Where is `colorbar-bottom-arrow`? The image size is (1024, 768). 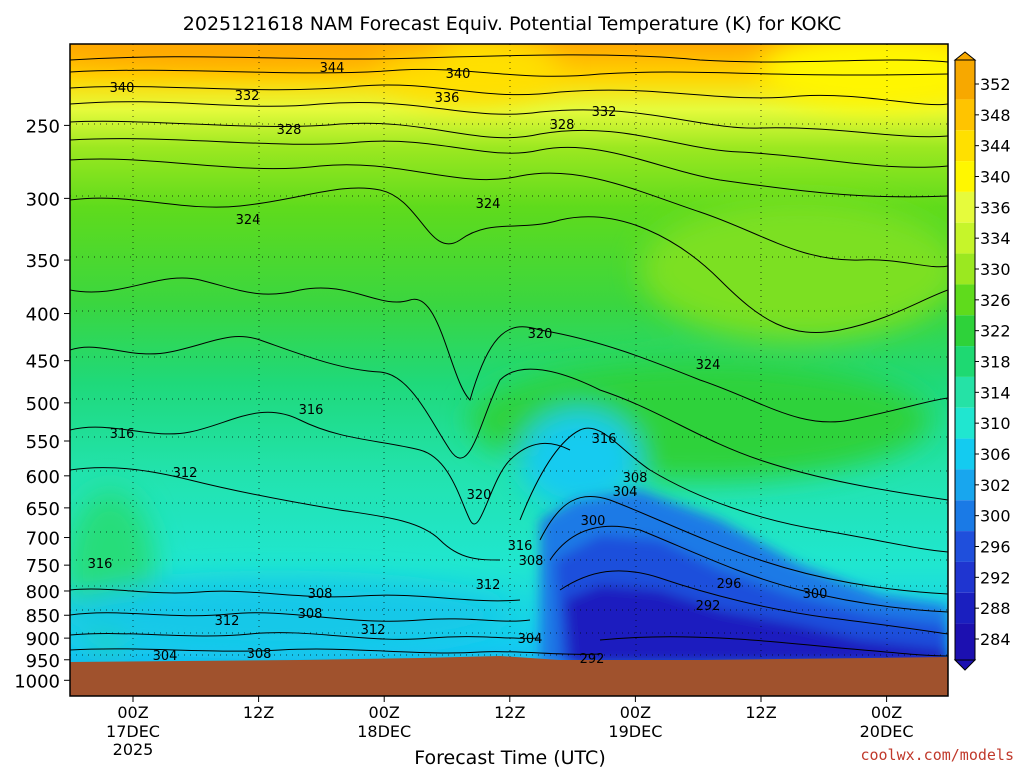
colorbar-bottom-arrow is located at coordinates (965, 665).